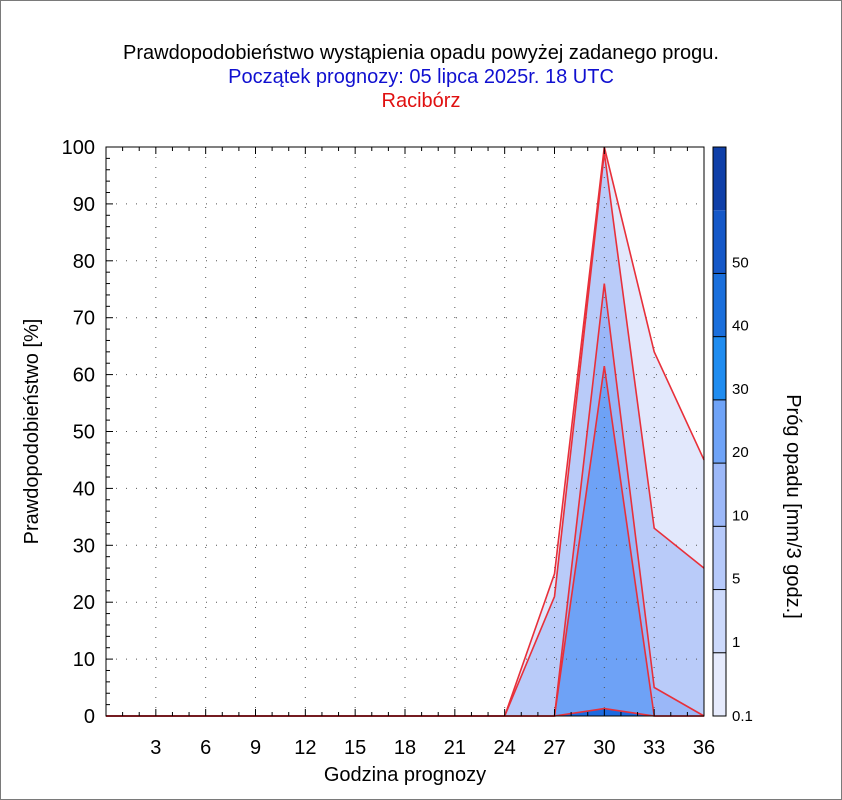 Image resolution: width=842 pixels, height=800 pixels. What do you see at coordinates (84, 489) in the screenshot?
I see `y-tick-label: 40` at bounding box center [84, 489].